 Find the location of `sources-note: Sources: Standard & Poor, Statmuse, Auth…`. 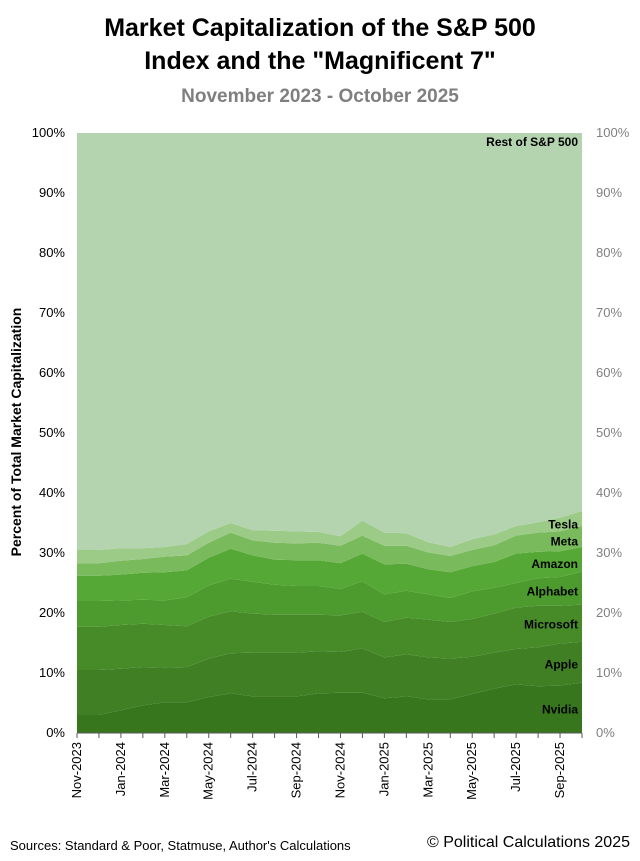

sources-note: Sources: Standard & Poor, Statmuse, Auth… is located at coordinates (180, 845).